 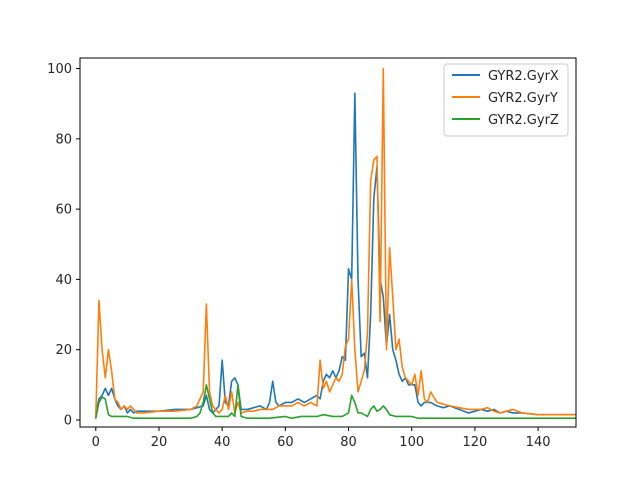 I want to click on x-tick-label: 20, so click(x=159, y=442).